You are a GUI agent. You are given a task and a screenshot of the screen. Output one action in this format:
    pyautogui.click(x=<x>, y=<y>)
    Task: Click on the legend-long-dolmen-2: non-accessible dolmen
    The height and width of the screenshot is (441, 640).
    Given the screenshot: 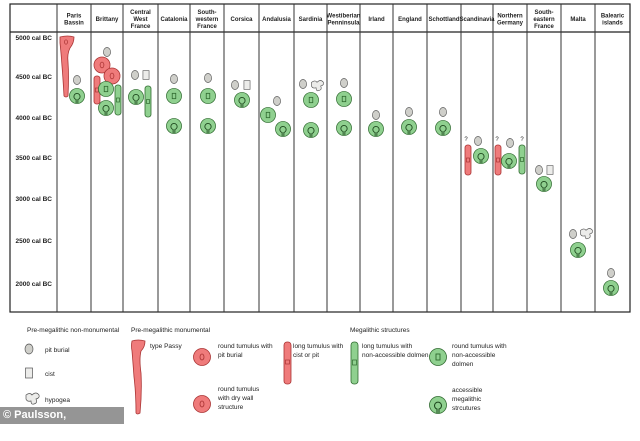 What is the action you would take?
    pyautogui.click(x=395, y=355)
    